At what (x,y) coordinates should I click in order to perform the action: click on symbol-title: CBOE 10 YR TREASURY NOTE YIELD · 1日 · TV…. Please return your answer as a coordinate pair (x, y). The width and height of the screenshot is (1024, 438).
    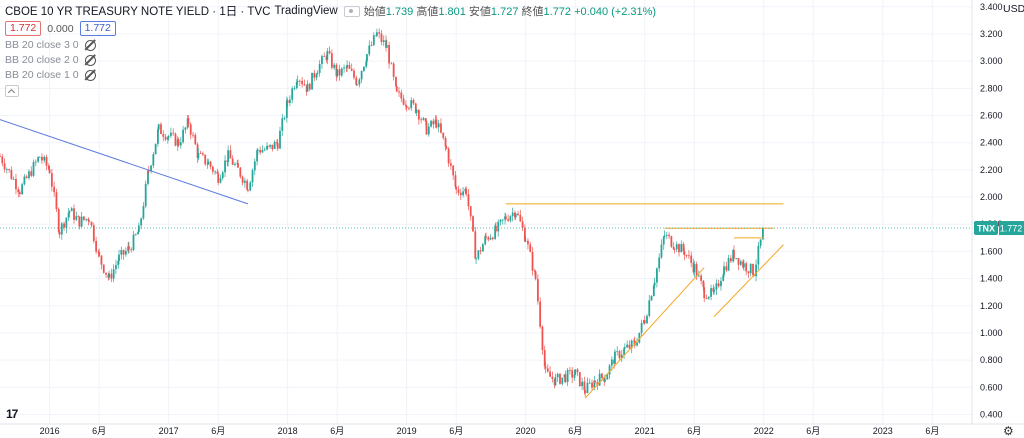
    Looking at the image, I should click on (138, 12).